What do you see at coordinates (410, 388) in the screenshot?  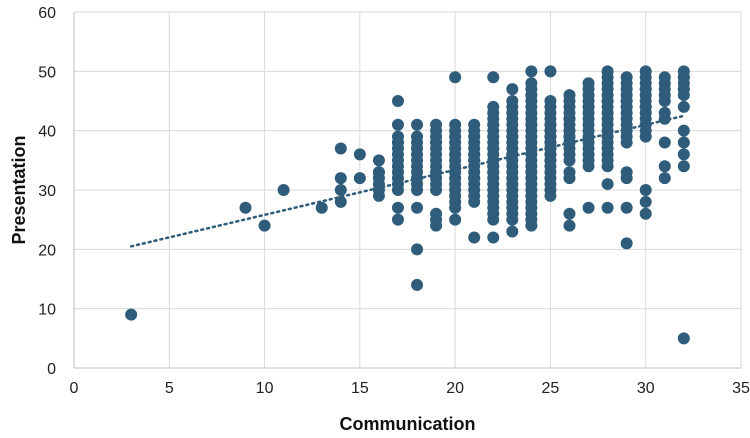 I see `x-tick-labels: 0 5 10 15 20 25 30 35` at bounding box center [410, 388].